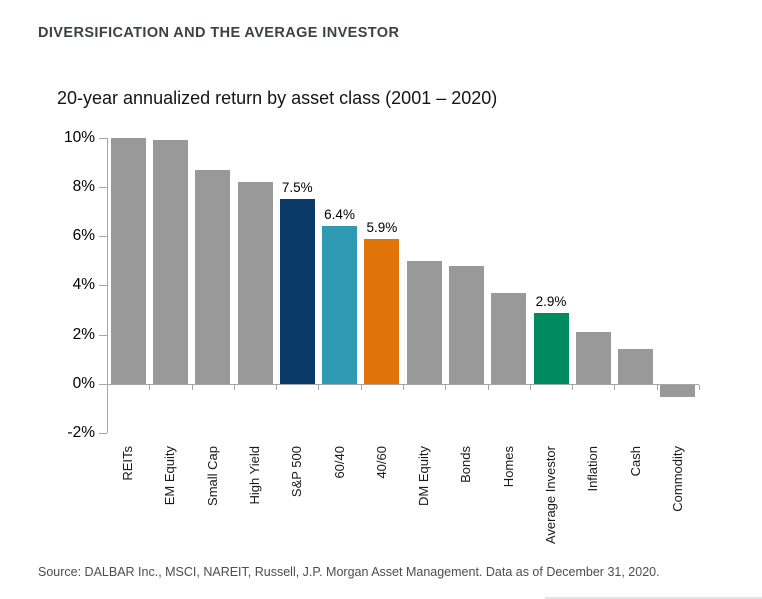 Image resolution: width=762 pixels, height=599 pixels. I want to click on bar-inflation, so click(593, 358).